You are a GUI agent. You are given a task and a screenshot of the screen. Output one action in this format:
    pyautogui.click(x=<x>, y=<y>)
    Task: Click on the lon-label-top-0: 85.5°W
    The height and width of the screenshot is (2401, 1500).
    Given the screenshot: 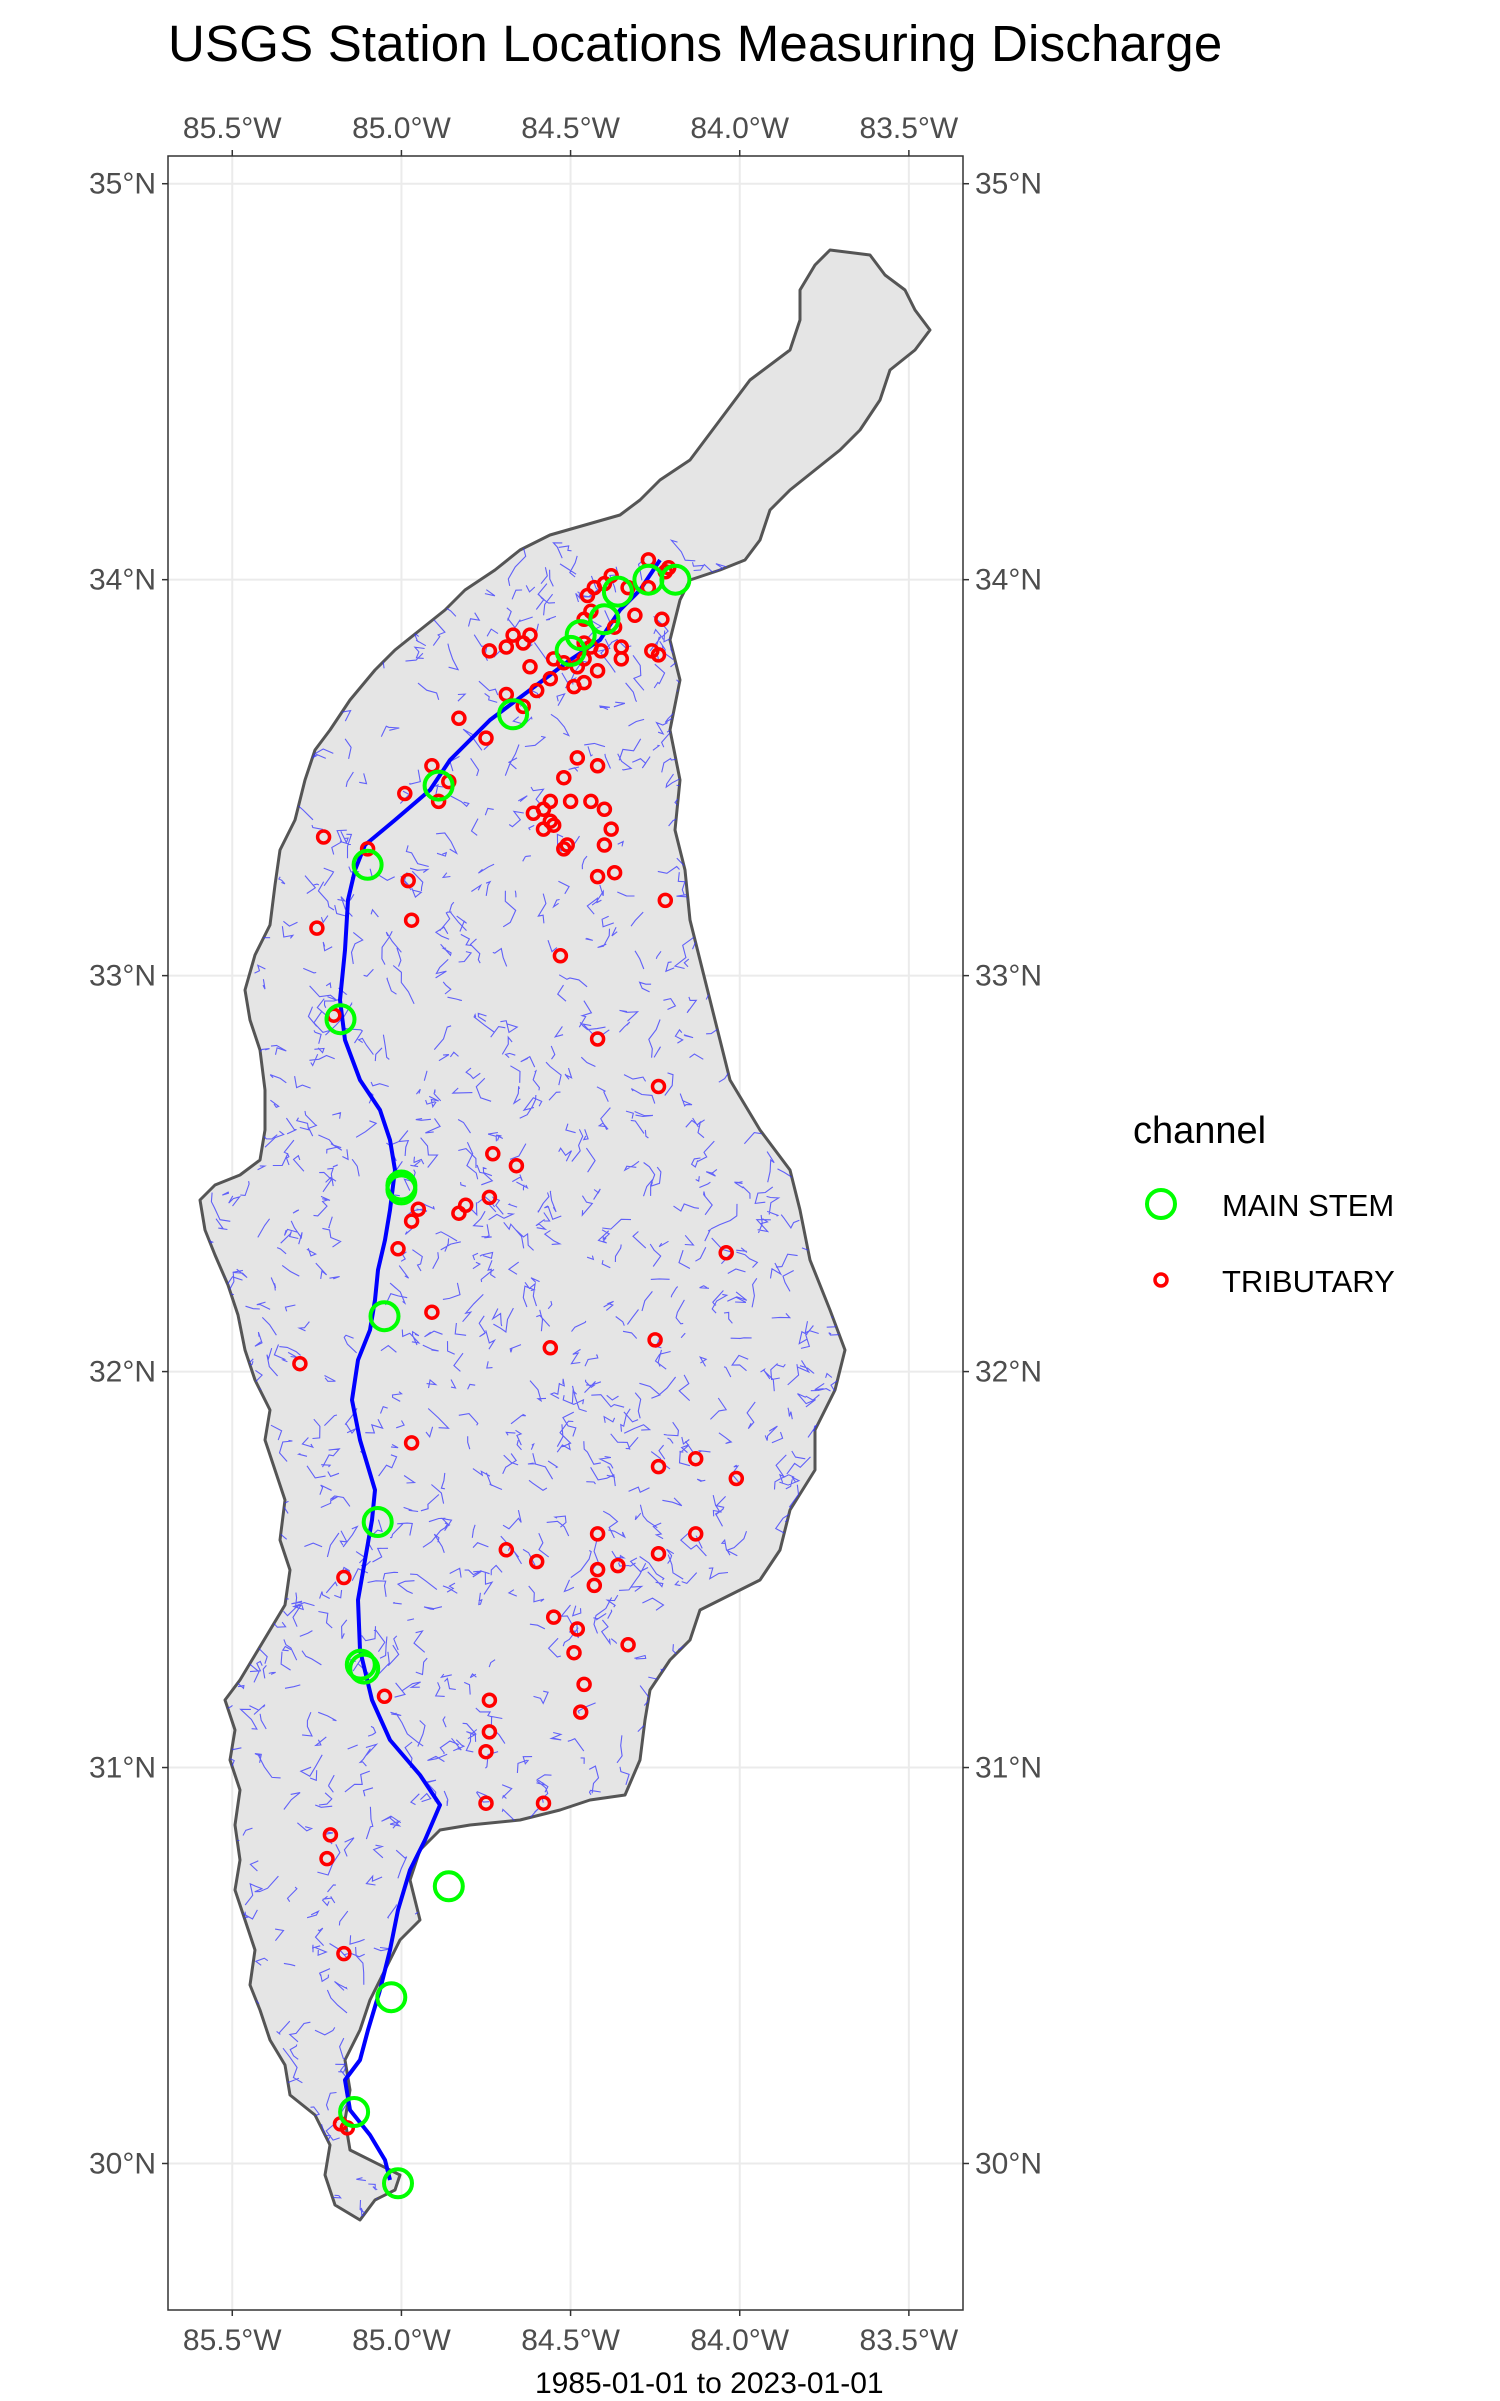 What is the action you would take?
    pyautogui.click(x=232, y=128)
    